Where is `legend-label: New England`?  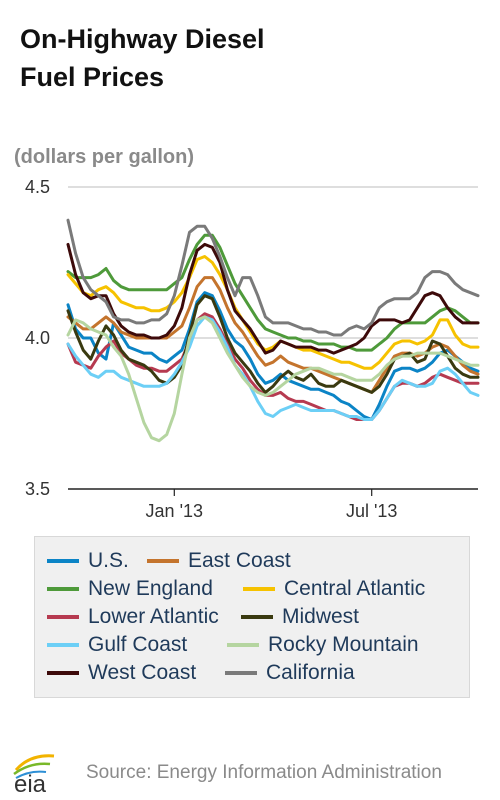
legend-label: New England is located at coordinates (150, 588).